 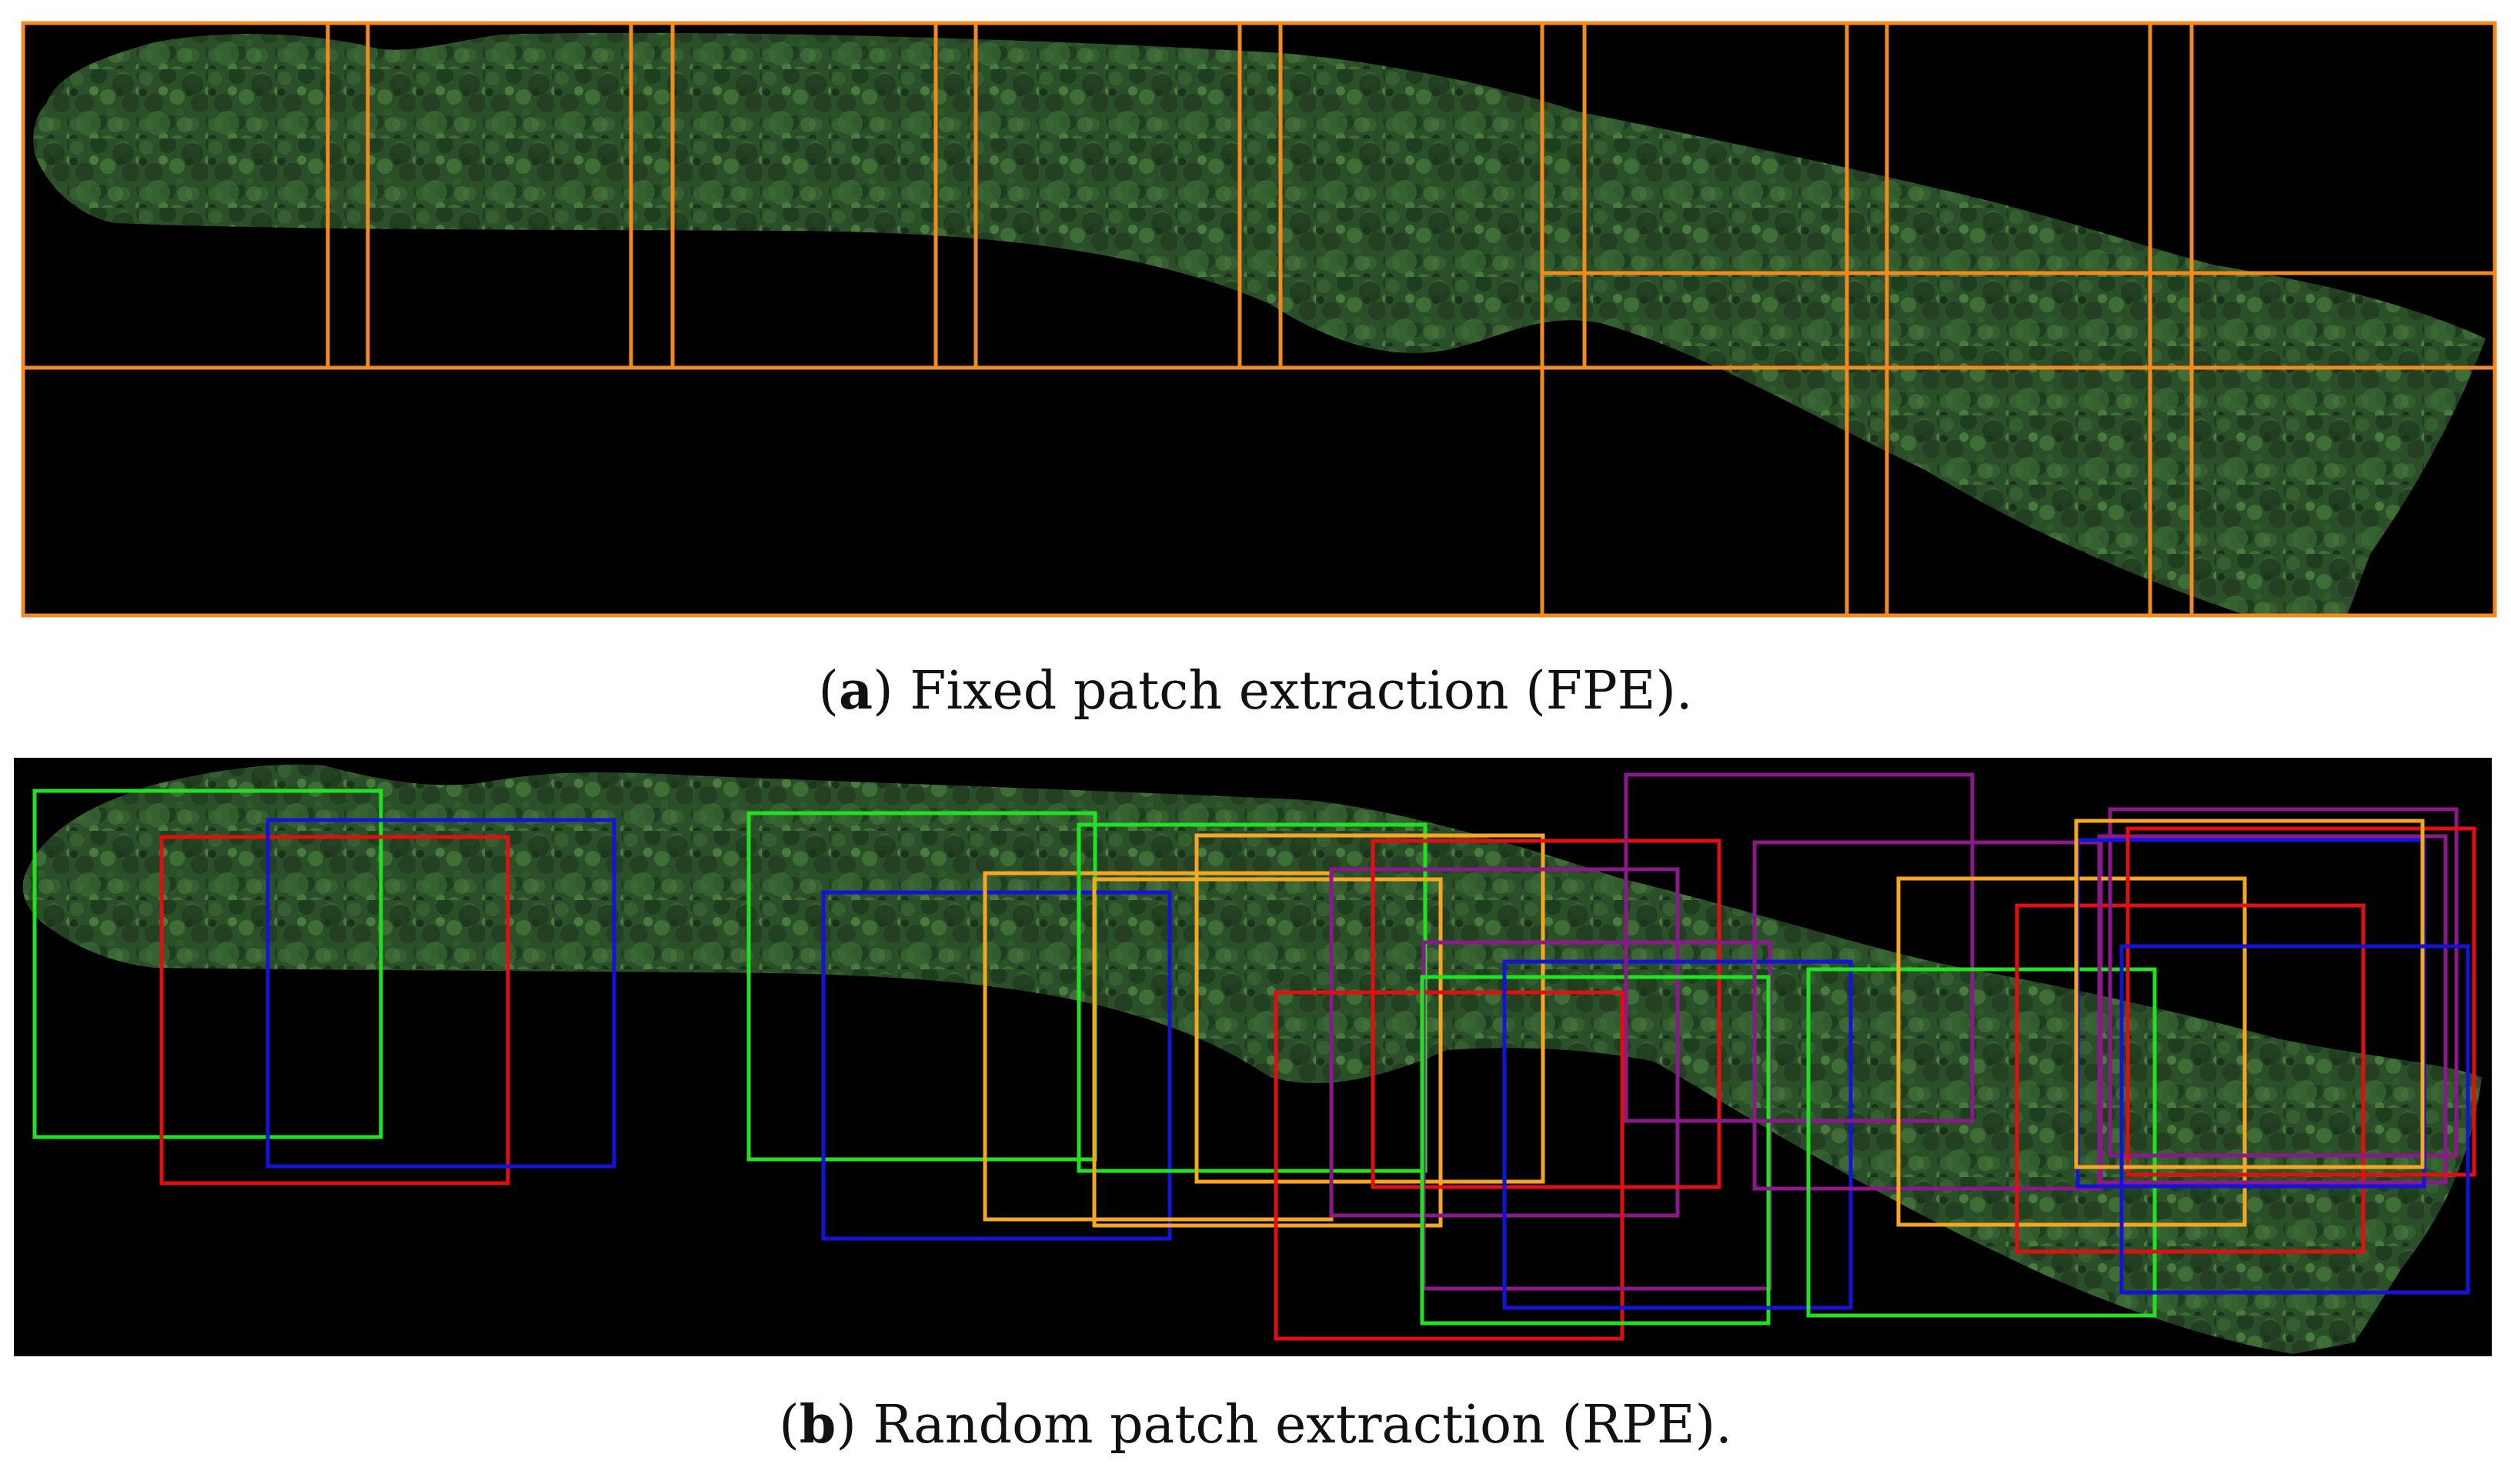 What do you see at coordinates (817, 1425) in the screenshot?
I see `caption-panel-b-letter: b` at bounding box center [817, 1425].